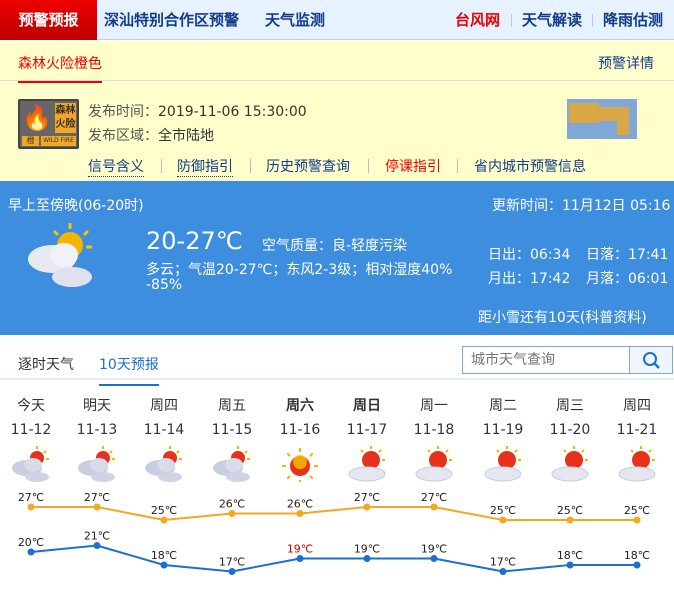 The width and height of the screenshot is (674, 596). Describe the element at coordinates (434, 549) in the screenshot. I see `low-temp-label: 19℃` at that location.